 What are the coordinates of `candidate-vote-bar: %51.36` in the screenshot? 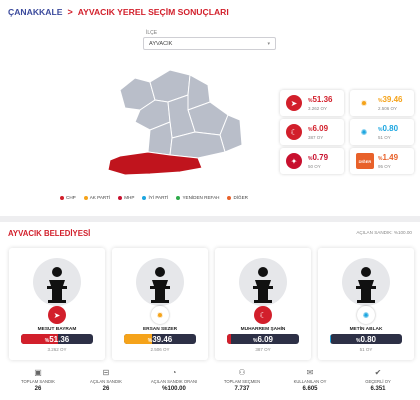 It's located at (57, 339).